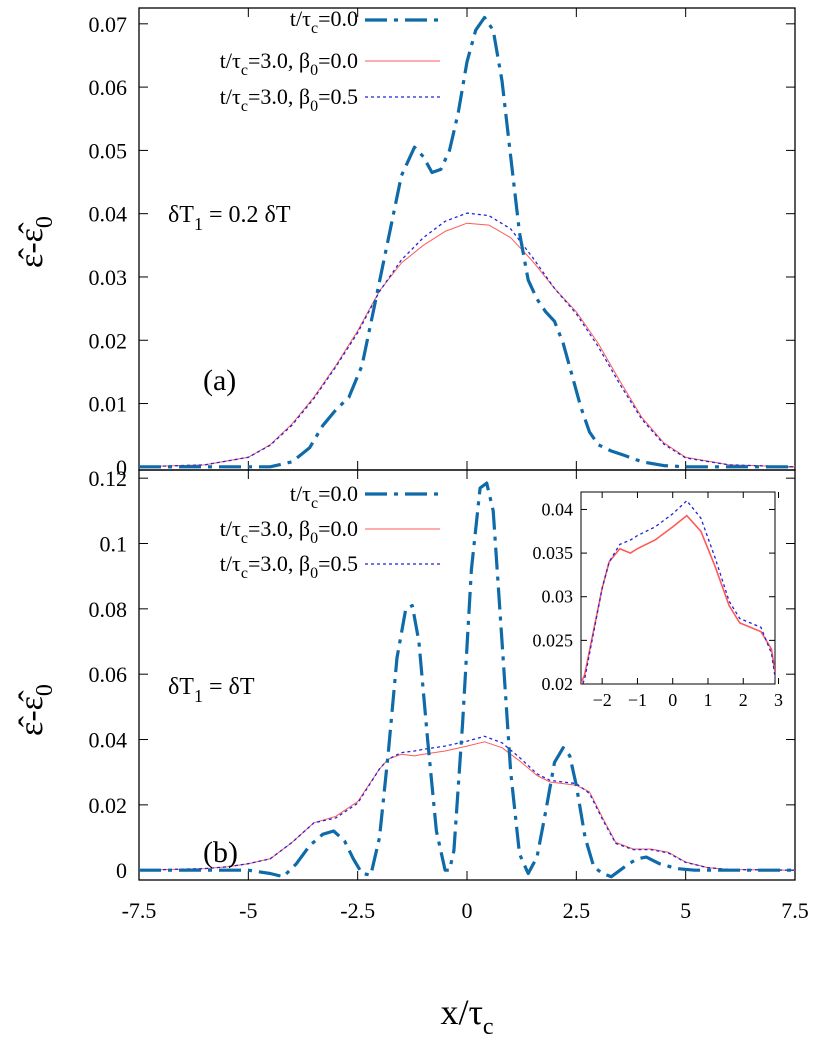 This screenshot has height=1042, width=822. I want to click on legend-b-entry-3: t/τc=3.0, β0=0.5, so click(289, 566).